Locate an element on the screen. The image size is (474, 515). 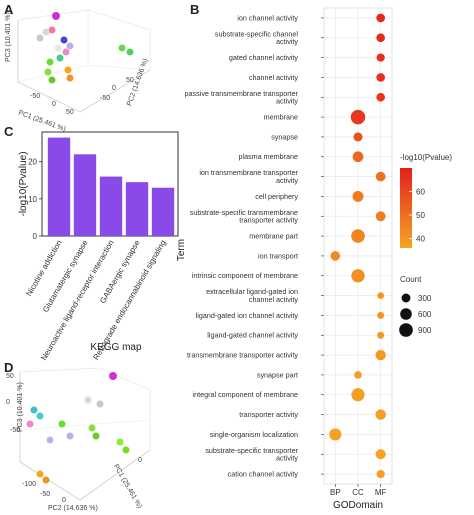
dot-y-axis-title: Term is located at coordinates (181, 250).